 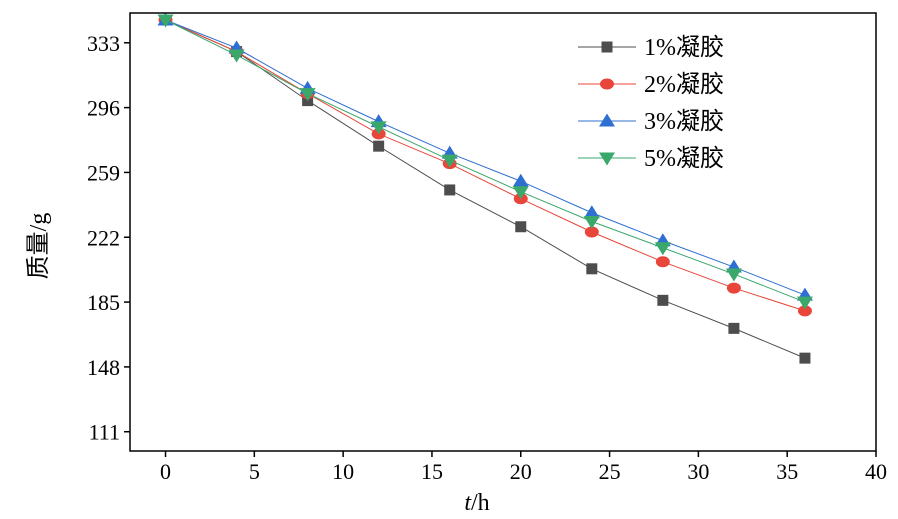 I want to click on y-axis-title: 质量/g, so click(x=38, y=246).